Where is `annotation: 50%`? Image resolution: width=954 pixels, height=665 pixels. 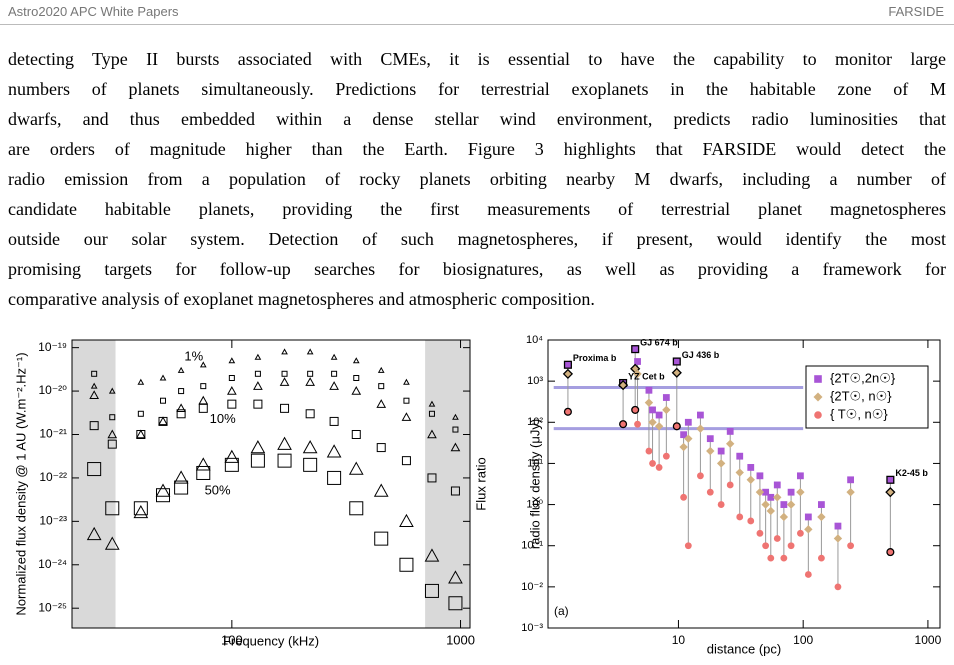 annotation: 50% is located at coordinates (218, 489).